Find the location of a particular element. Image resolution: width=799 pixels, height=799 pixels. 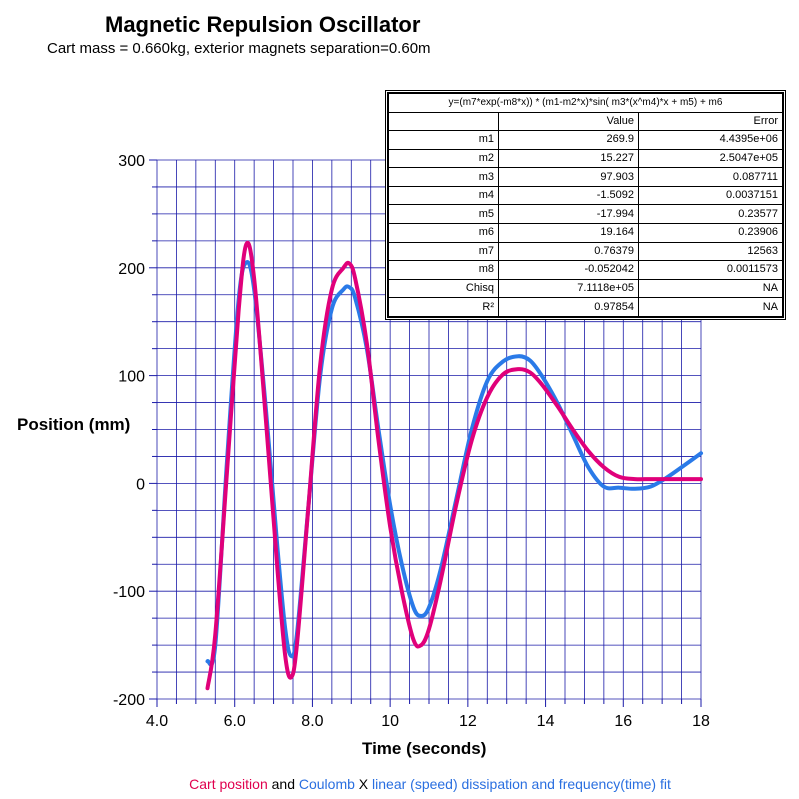

fit-cell-name: R² is located at coordinates (443, 307).